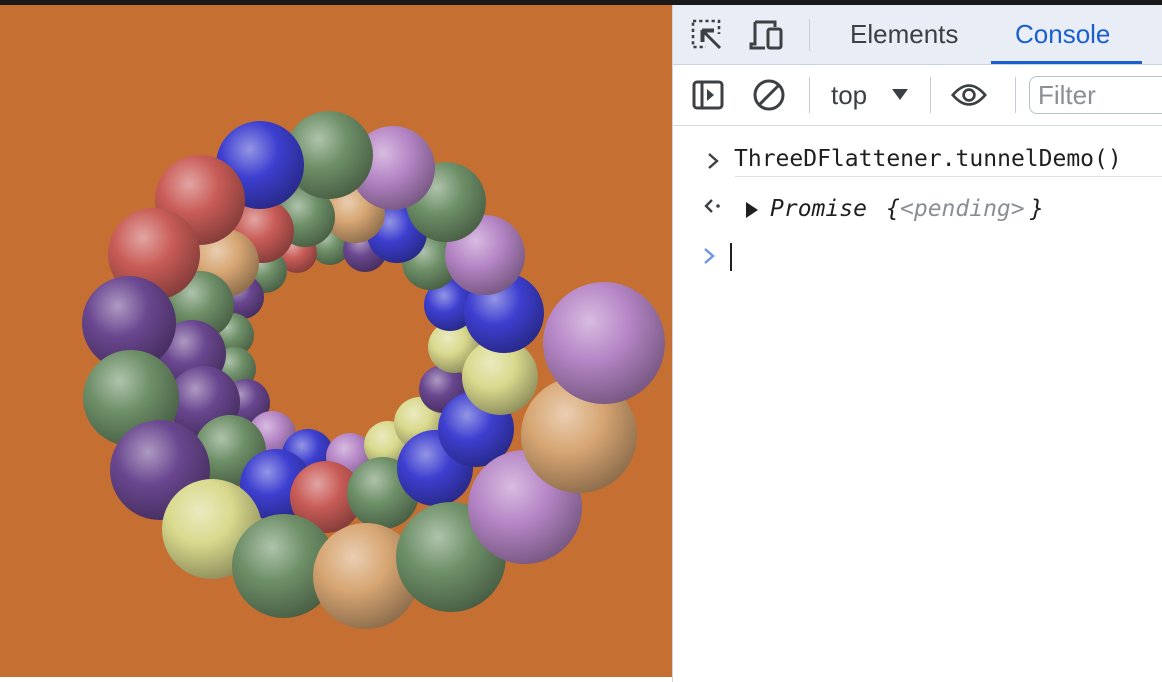 This screenshot has height=682, width=1162. What do you see at coordinates (500, 377) in the screenshot?
I see `sphere-yellow` at bounding box center [500, 377].